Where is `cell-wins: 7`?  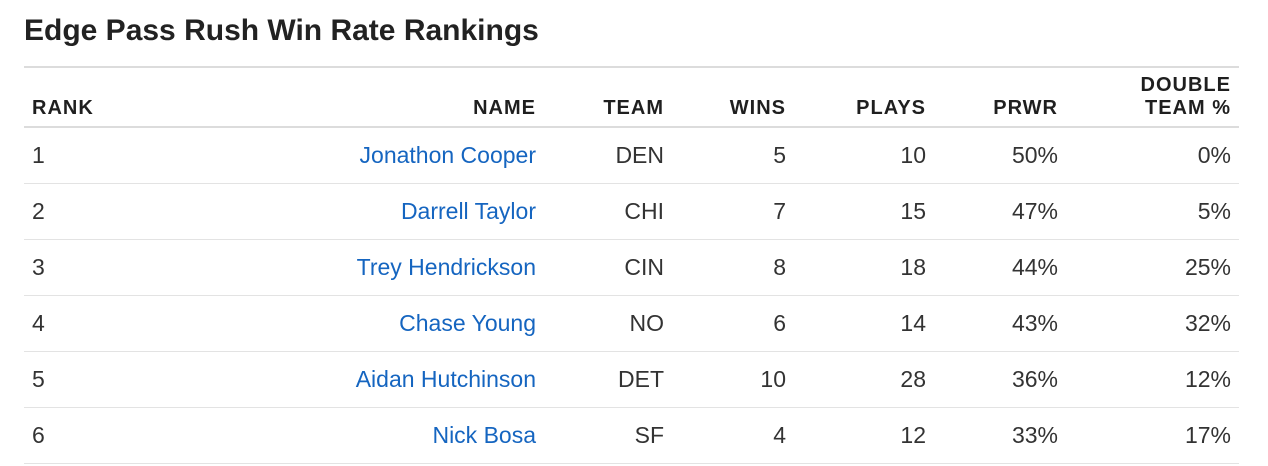 cell-wins: 7 is located at coordinates (733, 211).